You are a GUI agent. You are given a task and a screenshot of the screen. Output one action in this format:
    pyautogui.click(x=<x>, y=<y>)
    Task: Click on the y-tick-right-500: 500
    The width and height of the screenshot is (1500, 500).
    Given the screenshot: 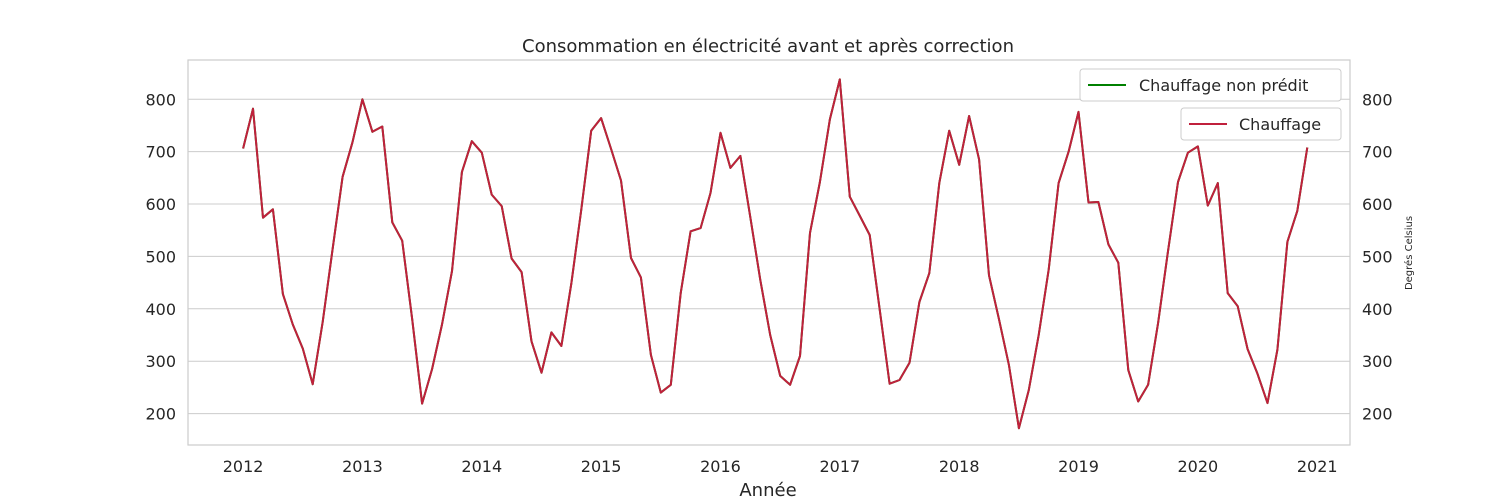 What is the action you would take?
    pyautogui.click(x=1377, y=256)
    